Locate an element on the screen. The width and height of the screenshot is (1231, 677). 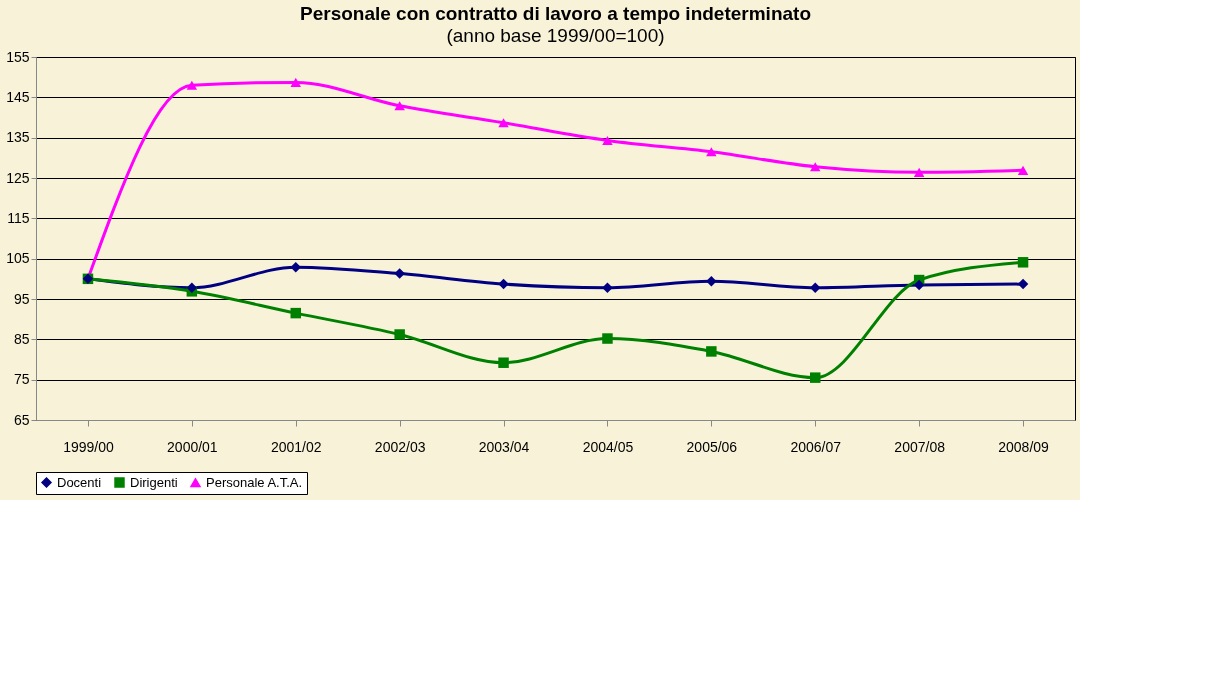
y-tick-label: 135 is located at coordinates (18, 137).